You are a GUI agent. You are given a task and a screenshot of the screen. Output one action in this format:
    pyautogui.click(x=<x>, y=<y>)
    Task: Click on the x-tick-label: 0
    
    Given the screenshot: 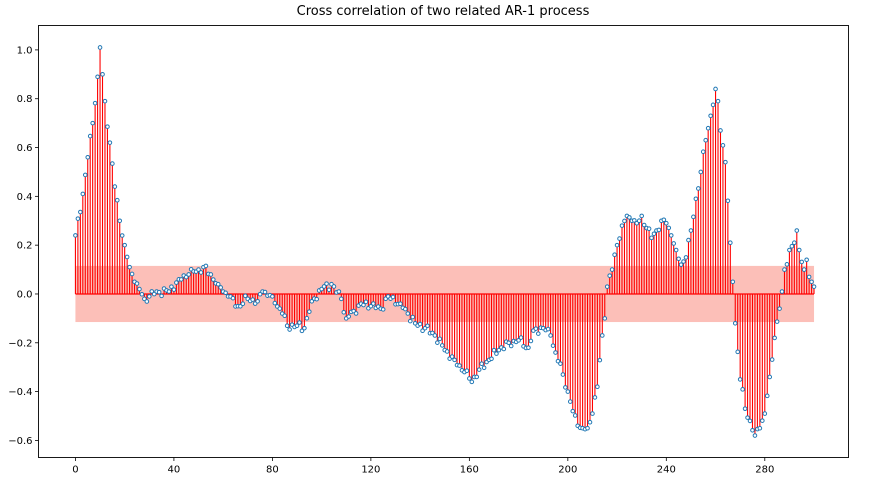 What is the action you would take?
    pyautogui.click(x=75, y=470)
    